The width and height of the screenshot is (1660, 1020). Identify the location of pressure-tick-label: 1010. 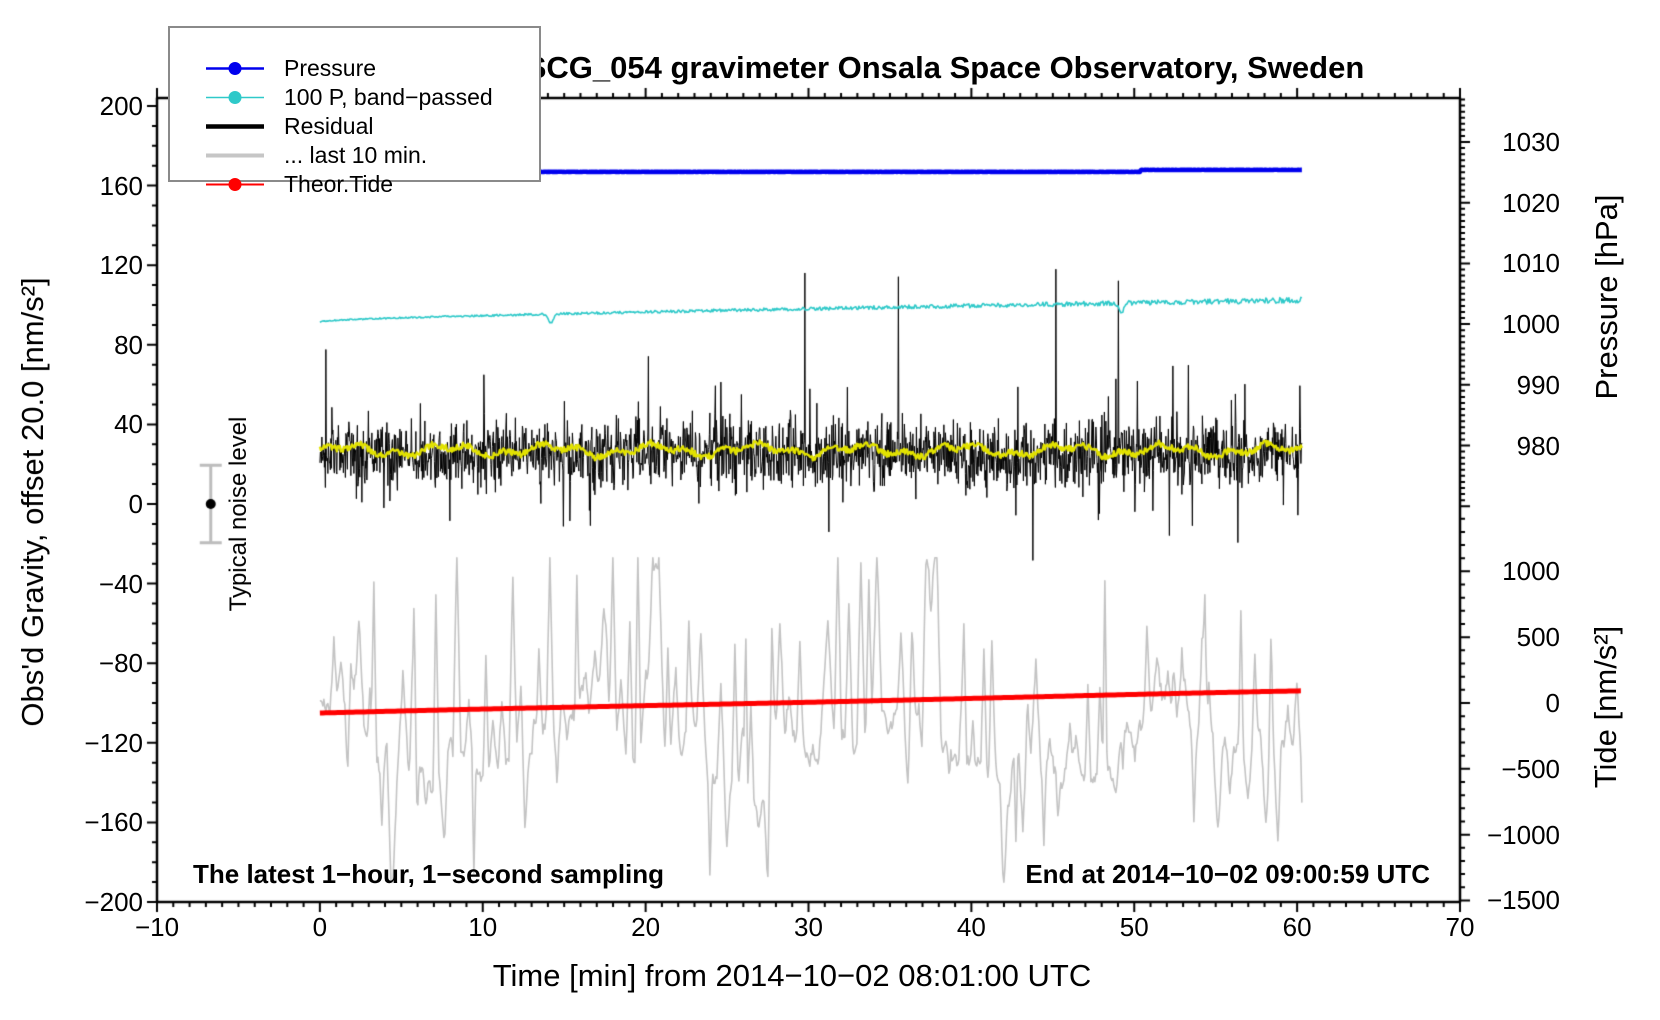
(1531, 263).